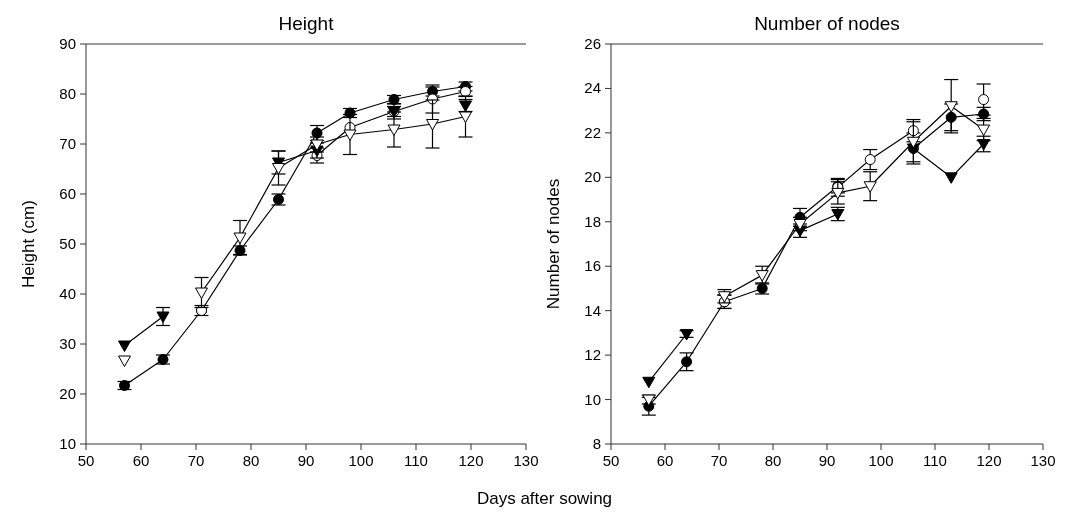 Image resolution: width=1079 pixels, height=515 pixels. I want to click on y-tick-label: 80, so click(67, 93).